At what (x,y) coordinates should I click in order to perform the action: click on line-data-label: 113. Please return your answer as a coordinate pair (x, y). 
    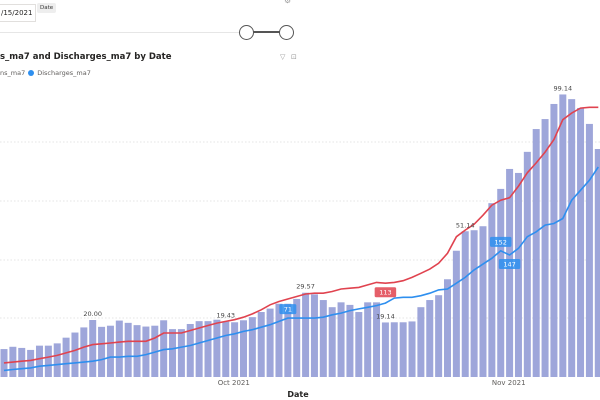
    Looking at the image, I should click on (385, 293).